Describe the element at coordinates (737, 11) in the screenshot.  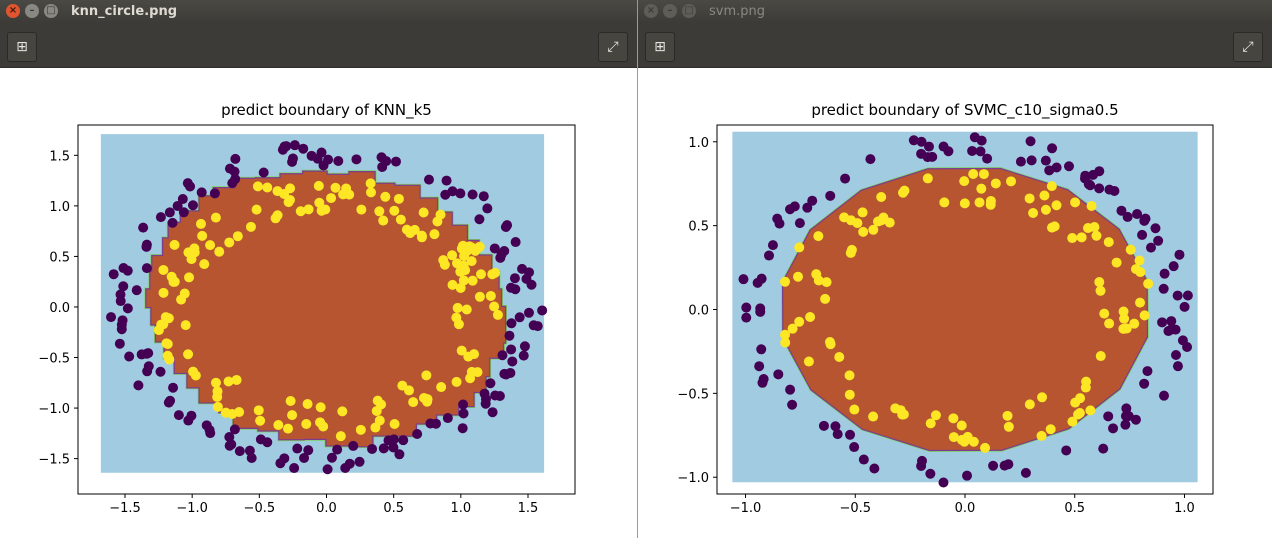
I see `window-title: svm.png` at that location.